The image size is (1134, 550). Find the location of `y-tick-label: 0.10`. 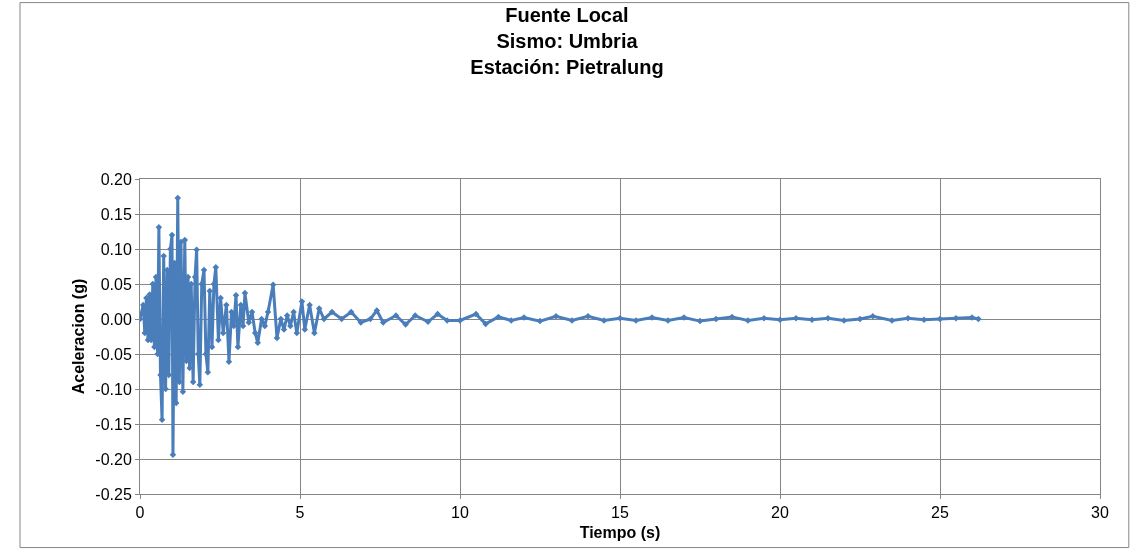

y-tick-label: 0.10 is located at coordinates (116, 249).